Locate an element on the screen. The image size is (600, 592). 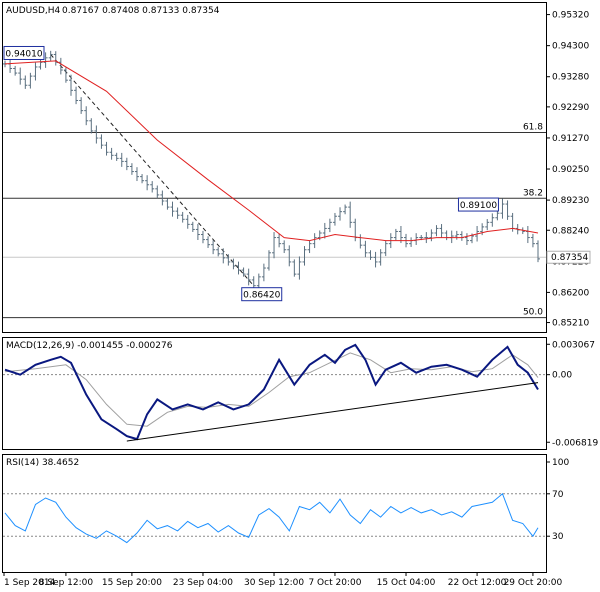
rsi-ytick-label: 30 is located at coordinates (558, 537).